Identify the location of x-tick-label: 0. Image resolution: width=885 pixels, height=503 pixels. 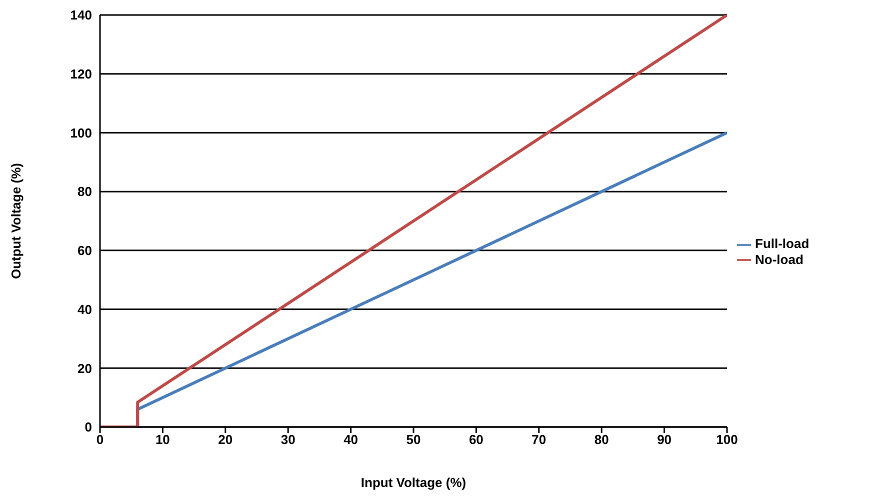
(100, 440).